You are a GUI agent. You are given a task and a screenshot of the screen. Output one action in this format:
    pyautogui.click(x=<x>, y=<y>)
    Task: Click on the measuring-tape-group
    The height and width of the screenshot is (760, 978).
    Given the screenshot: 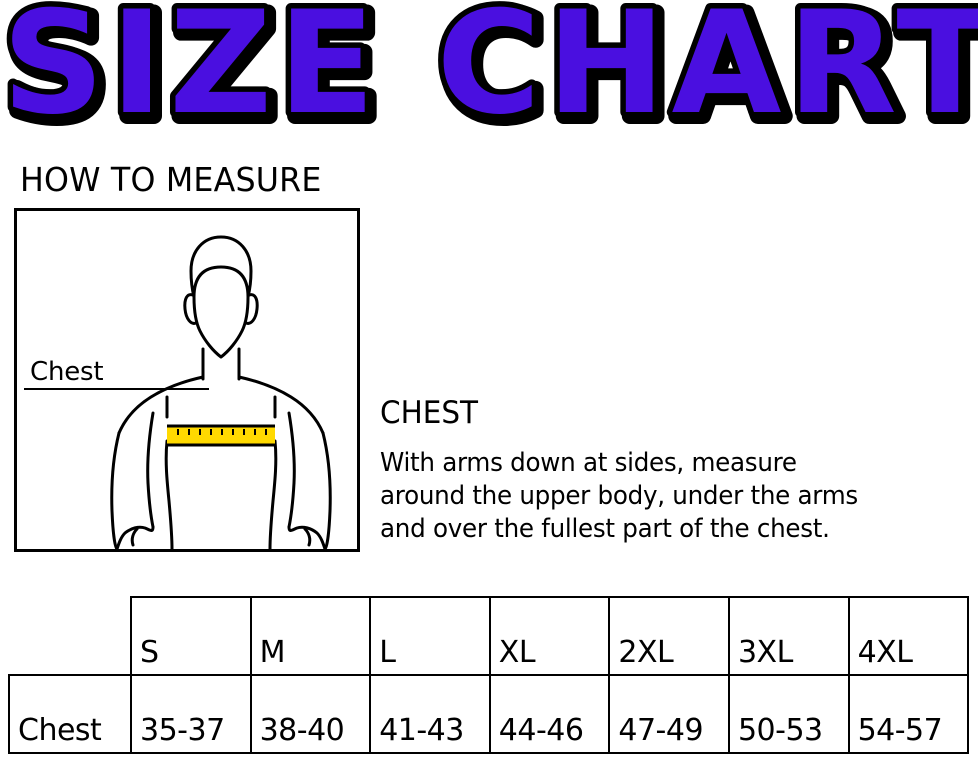 What is the action you would take?
    pyautogui.click(x=221, y=435)
    